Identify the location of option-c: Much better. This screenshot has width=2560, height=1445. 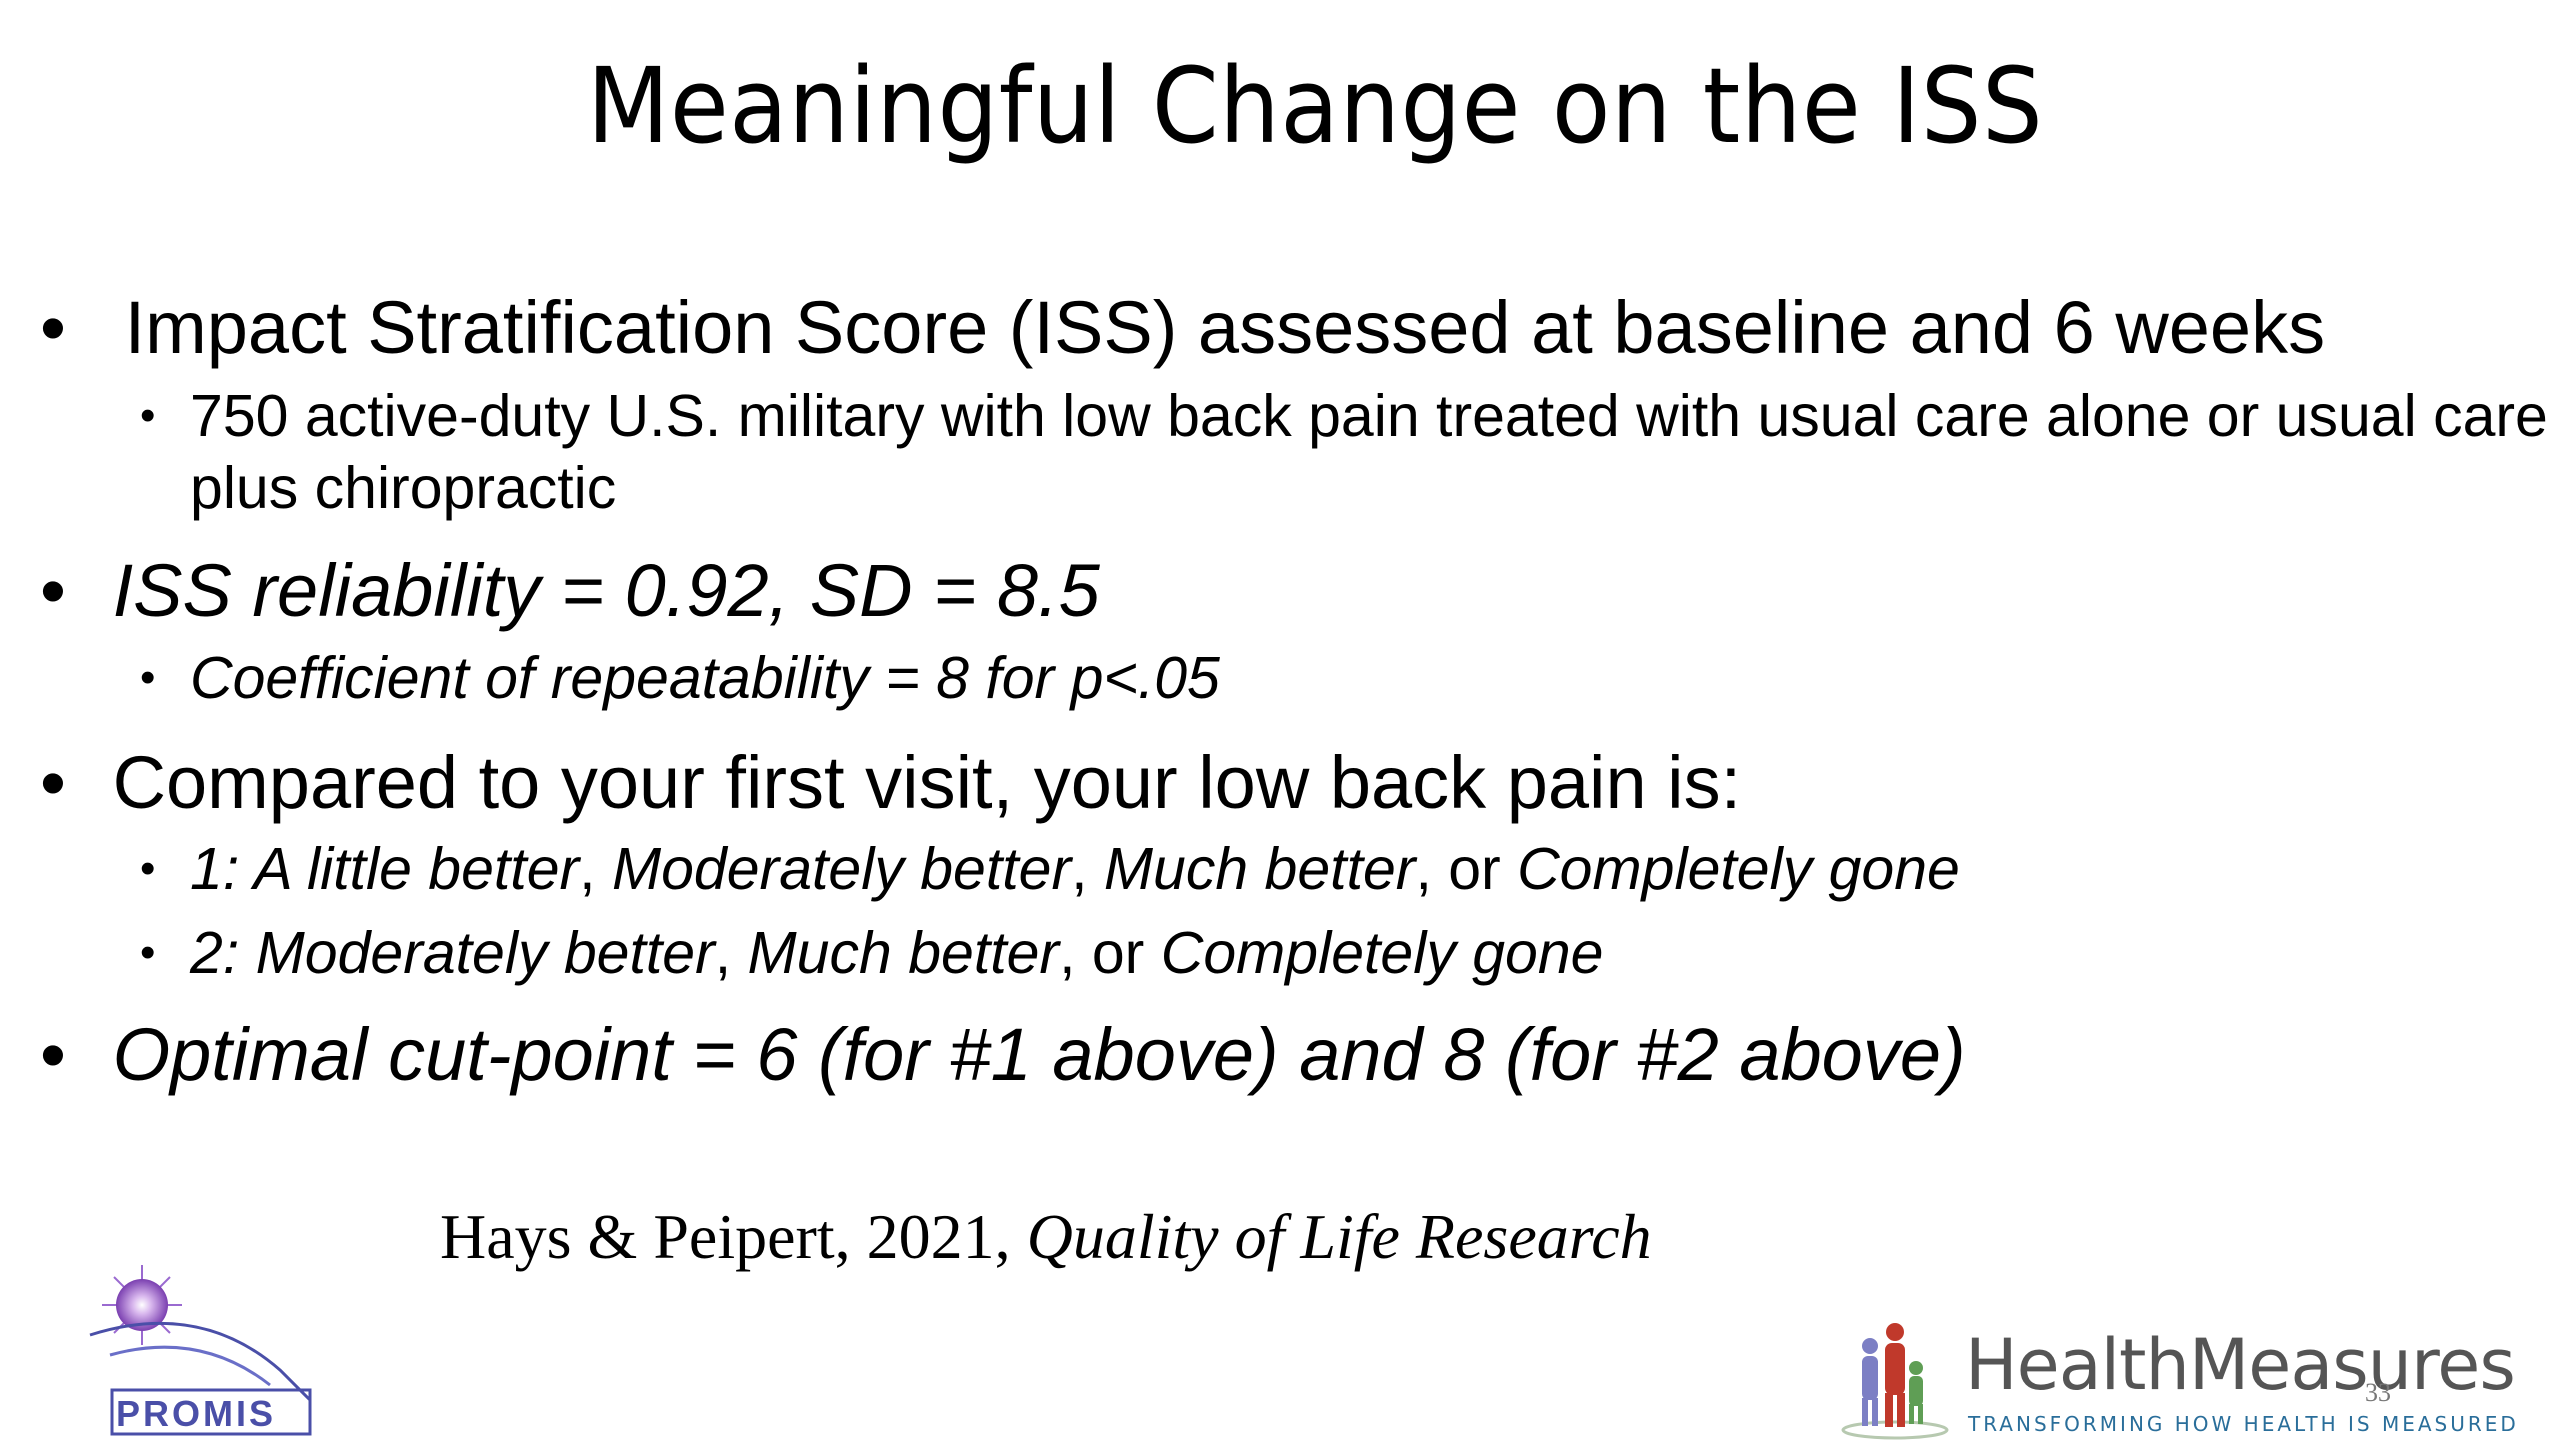
(1259, 869).